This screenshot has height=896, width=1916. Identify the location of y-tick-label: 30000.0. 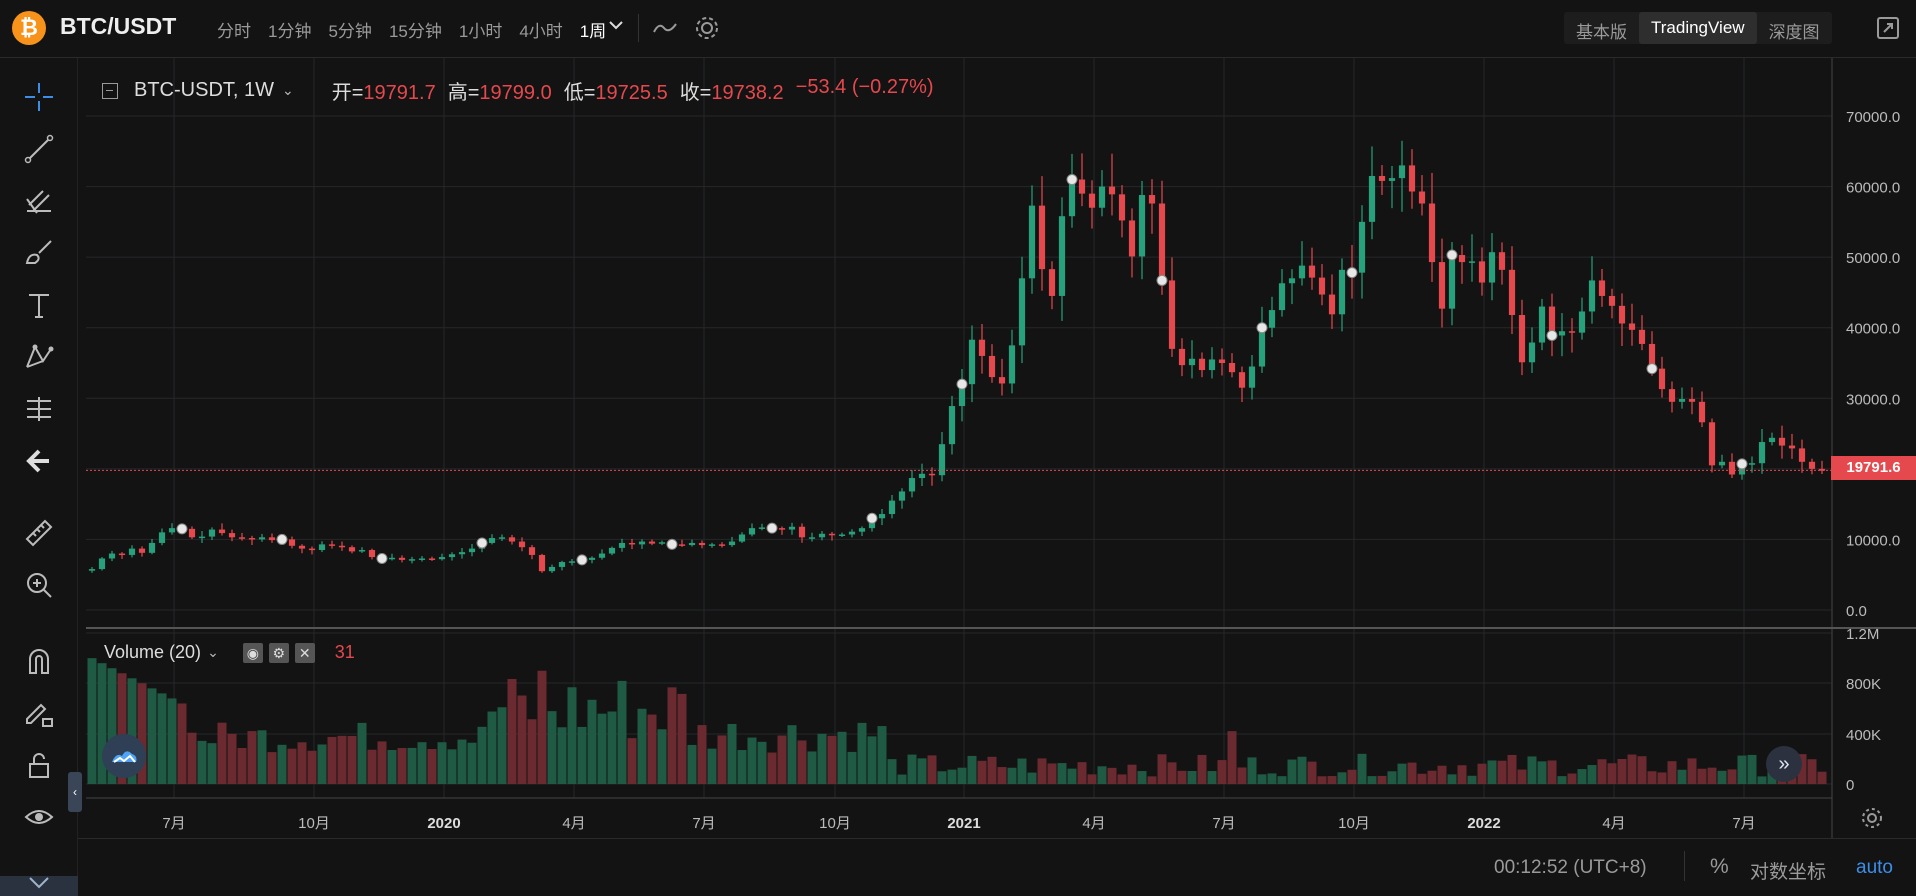
(1873, 399).